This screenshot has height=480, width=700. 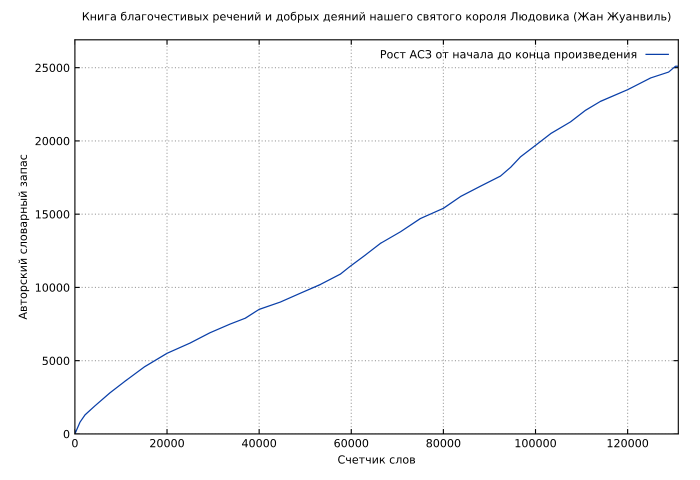 What do you see at coordinates (351, 443) in the screenshot?
I see `x-tick-label: 60000` at bounding box center [351, 443].